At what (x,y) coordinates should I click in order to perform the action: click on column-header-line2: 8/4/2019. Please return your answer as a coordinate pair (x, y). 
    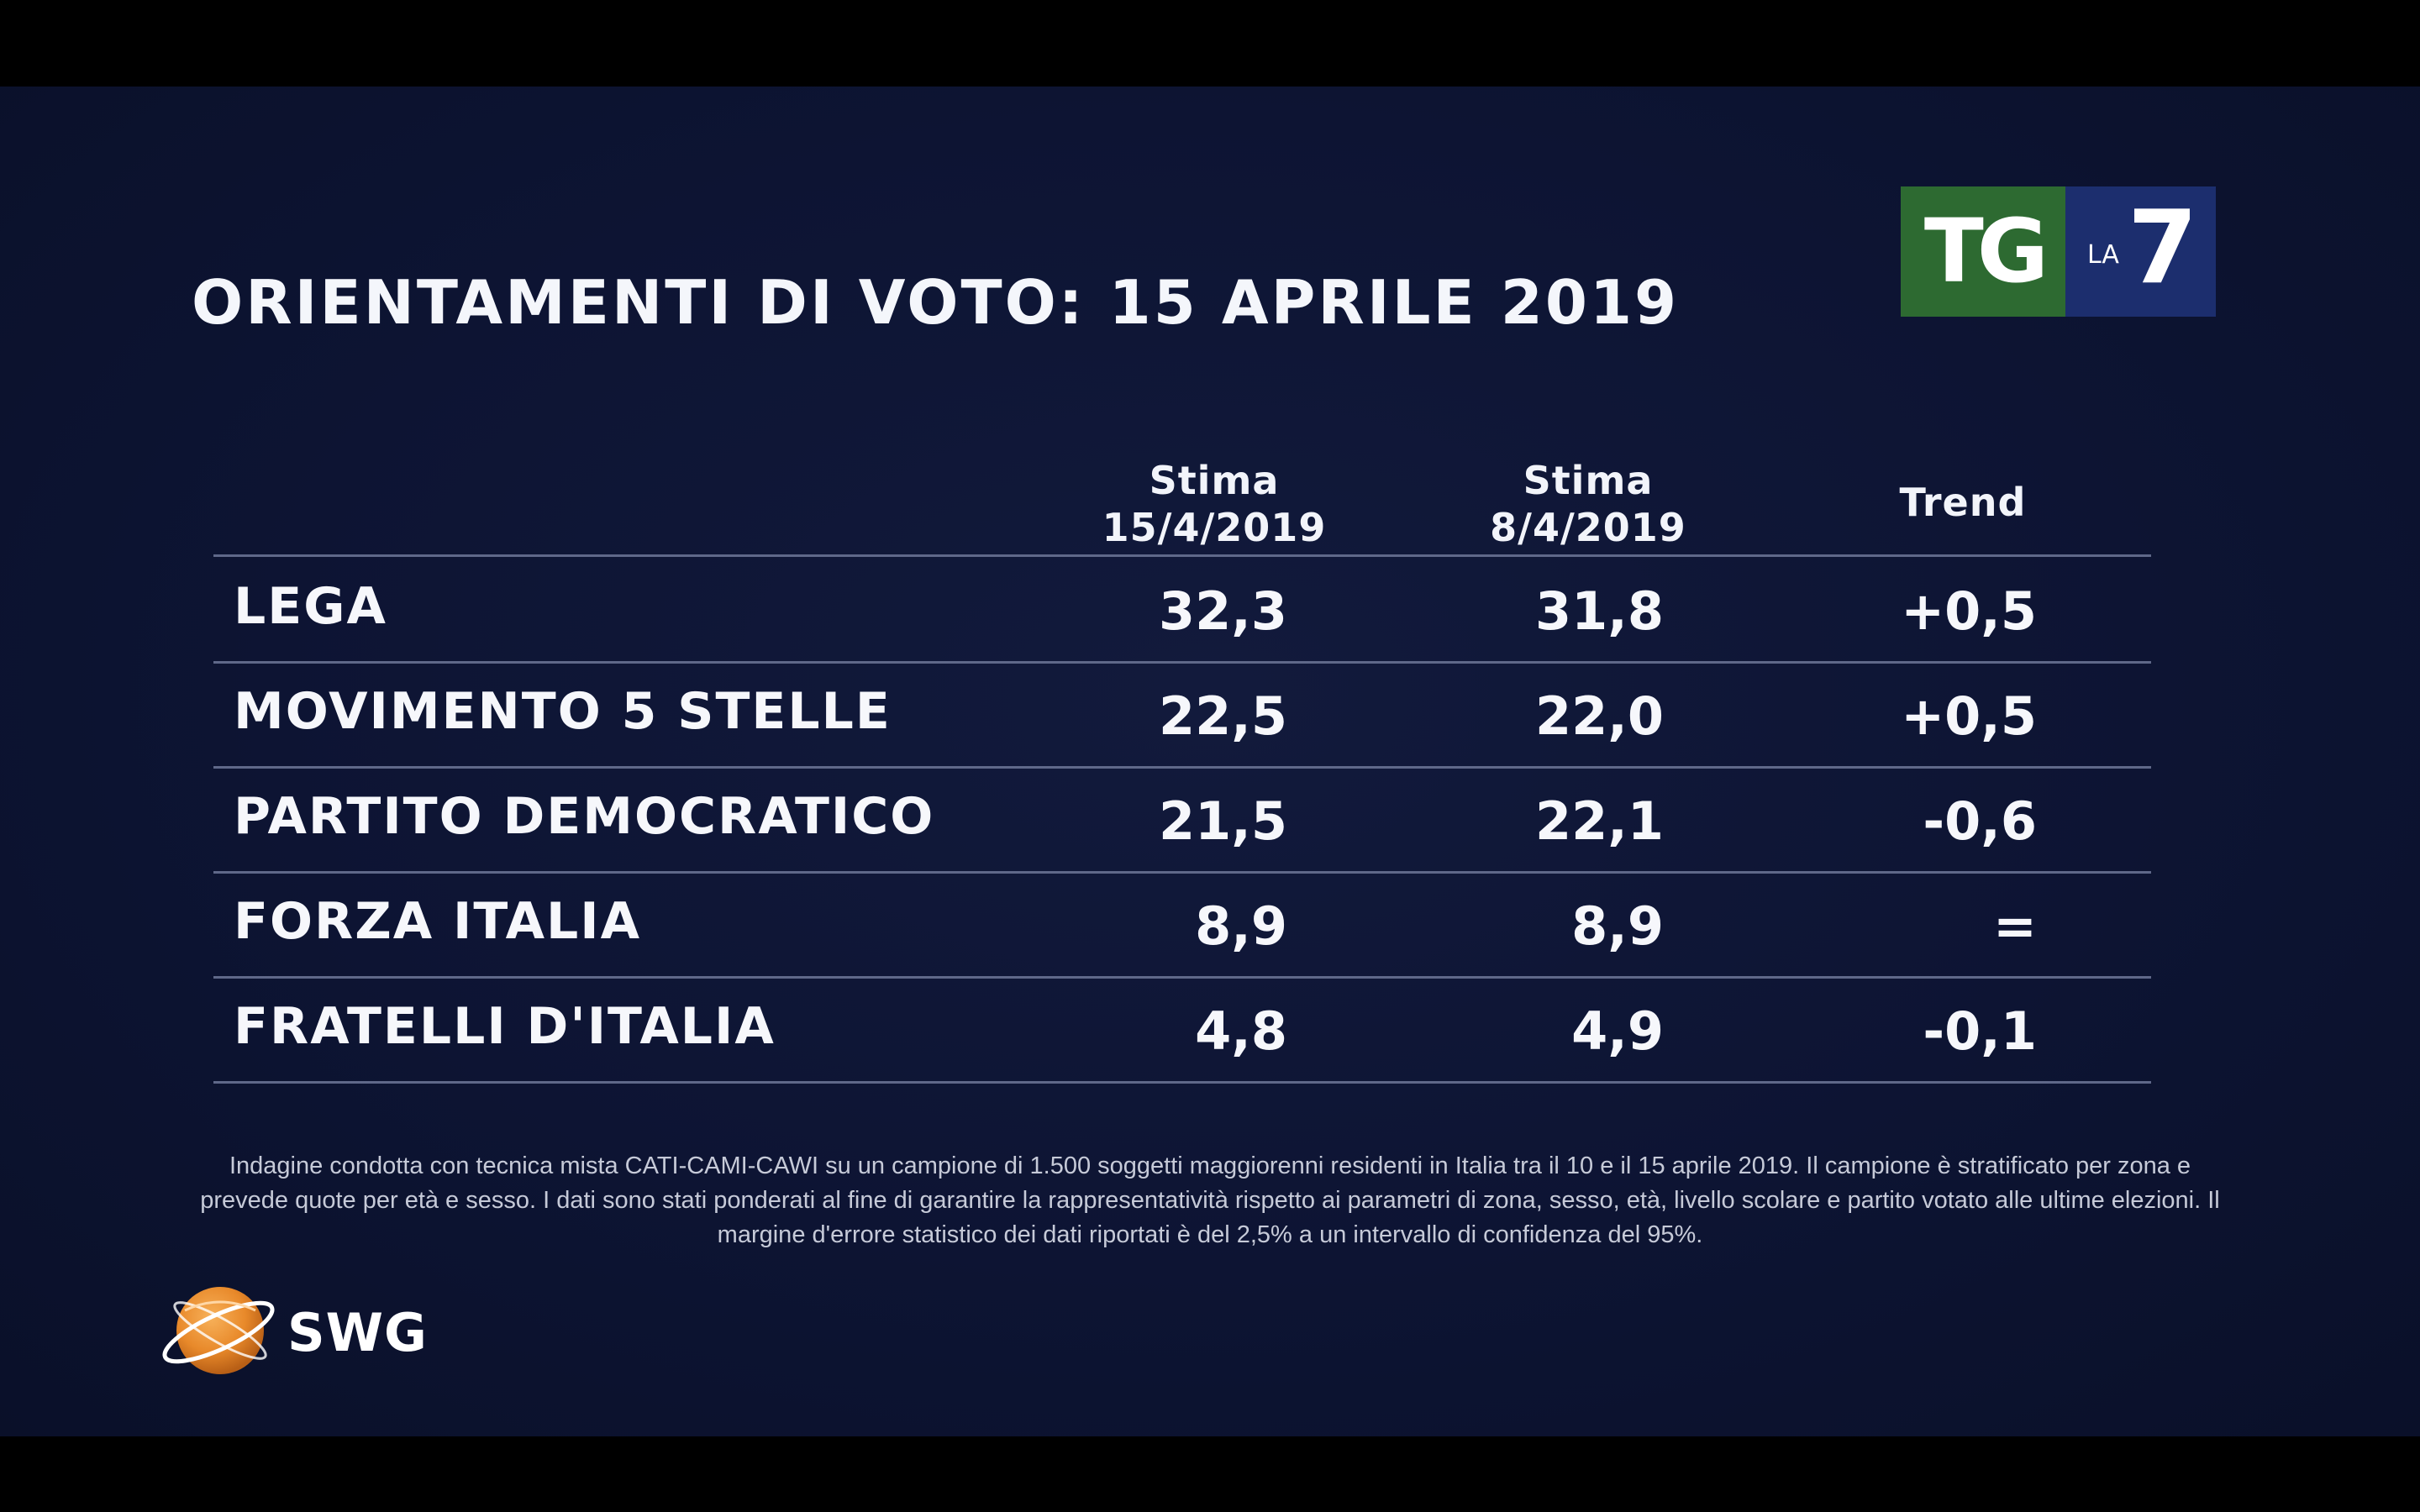
    Looking at the image, I should click on (1588, 527).